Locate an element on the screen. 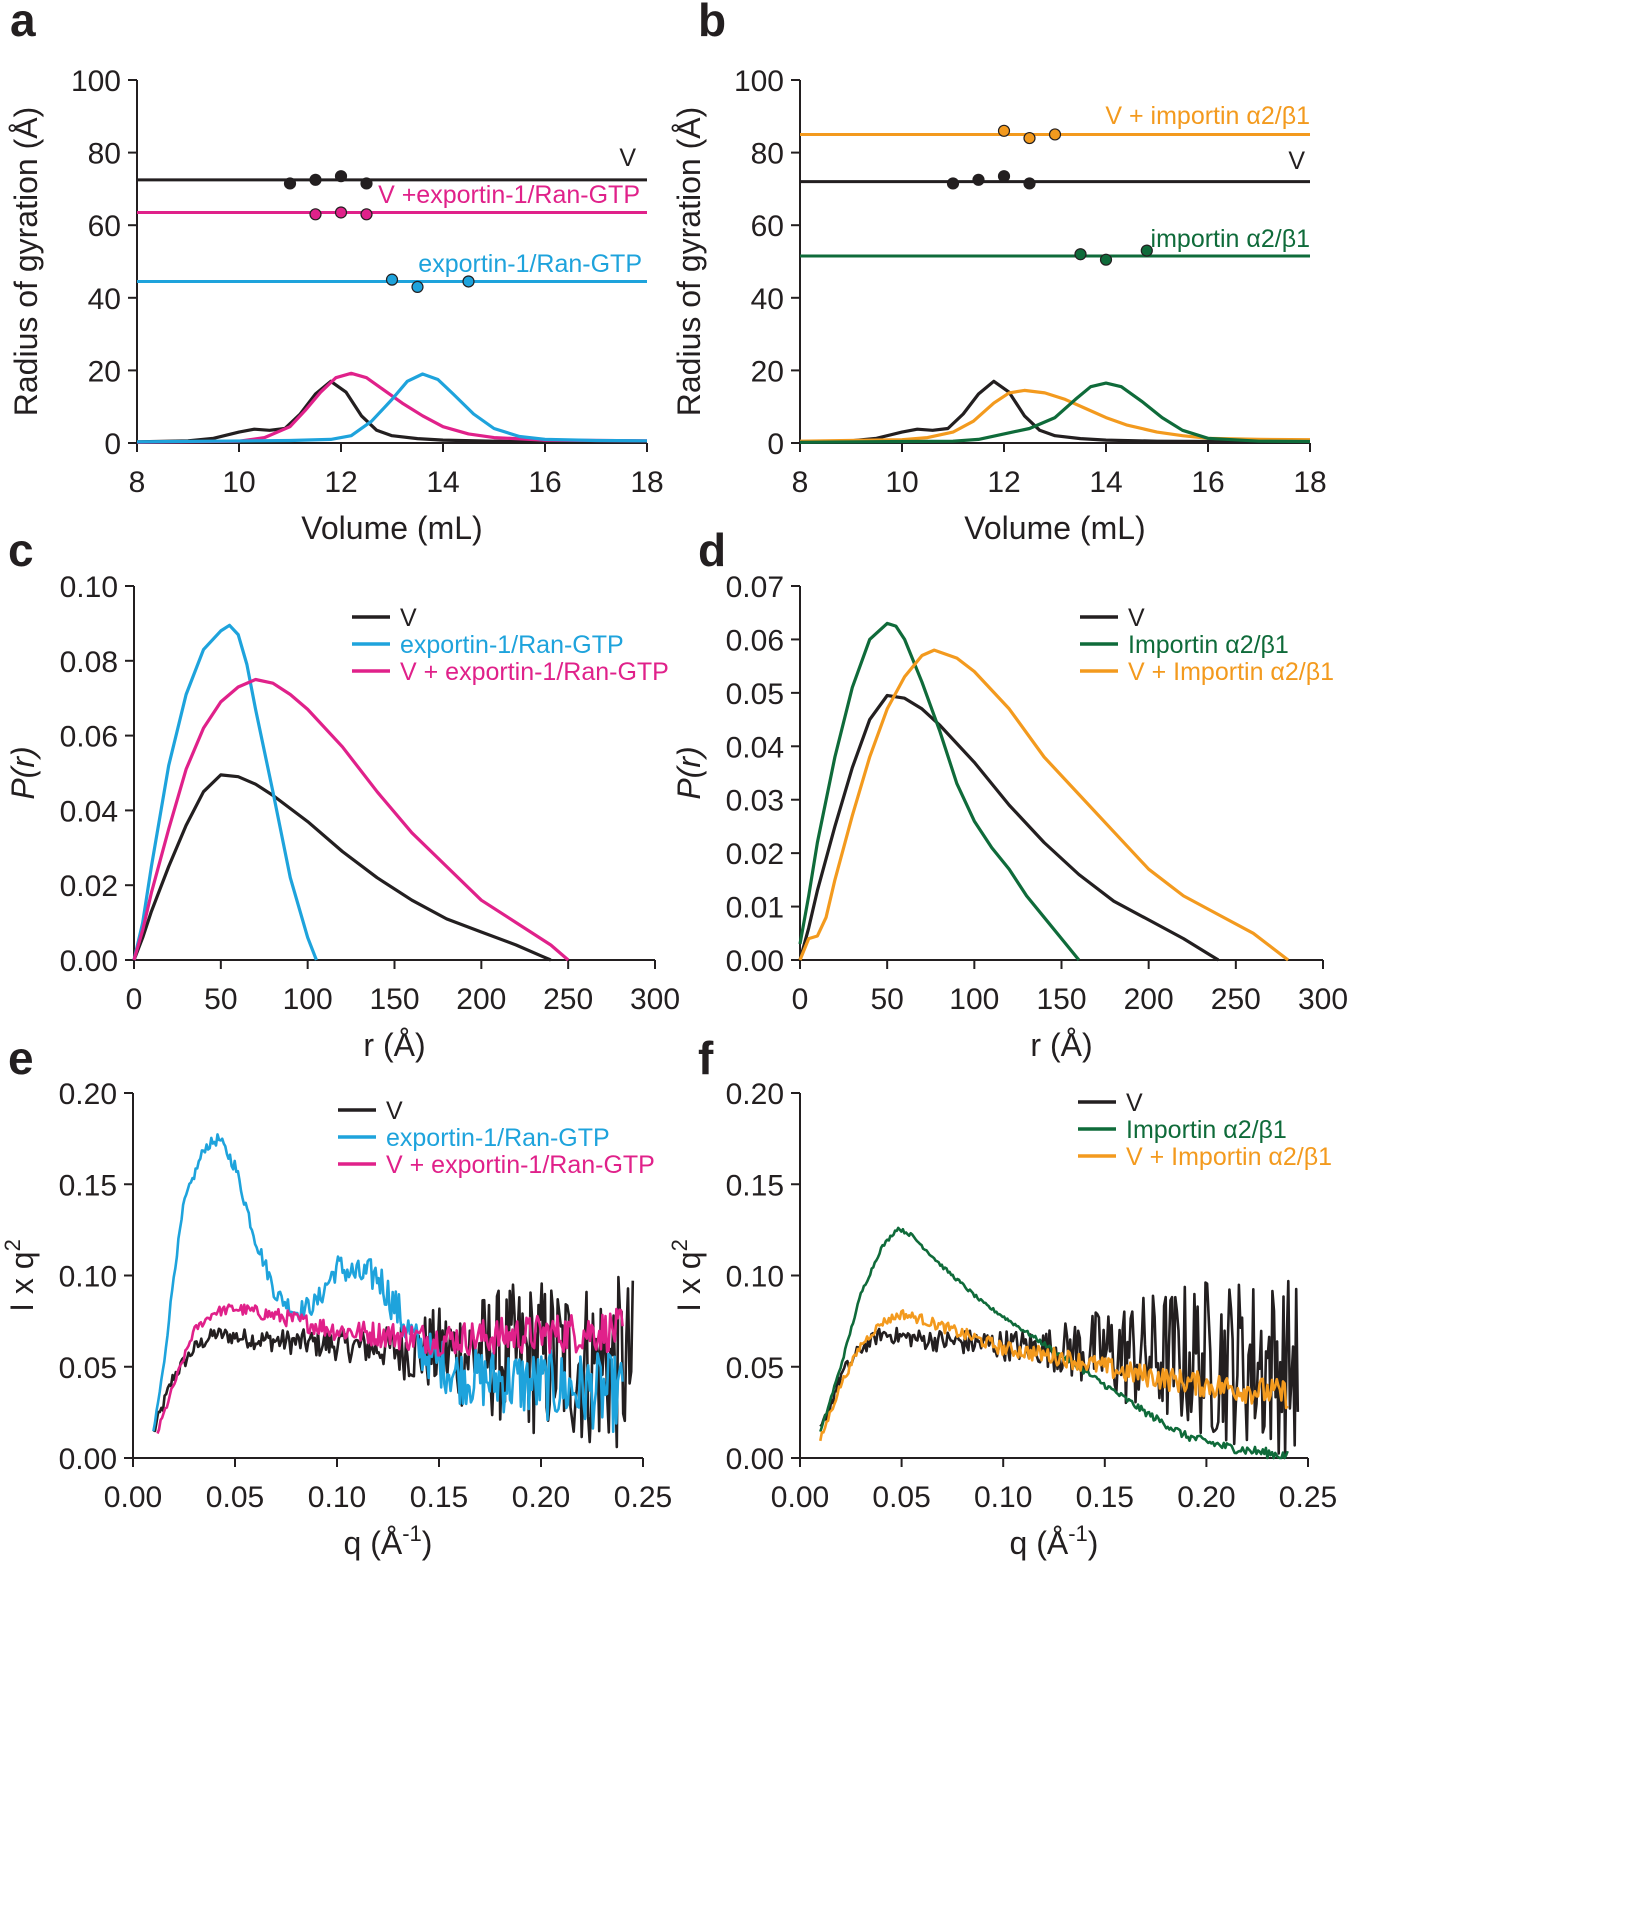 The height and width of the screenshot is (1924, 1650). y-tick-label: 0.03 is located at coordinates (755, 801).